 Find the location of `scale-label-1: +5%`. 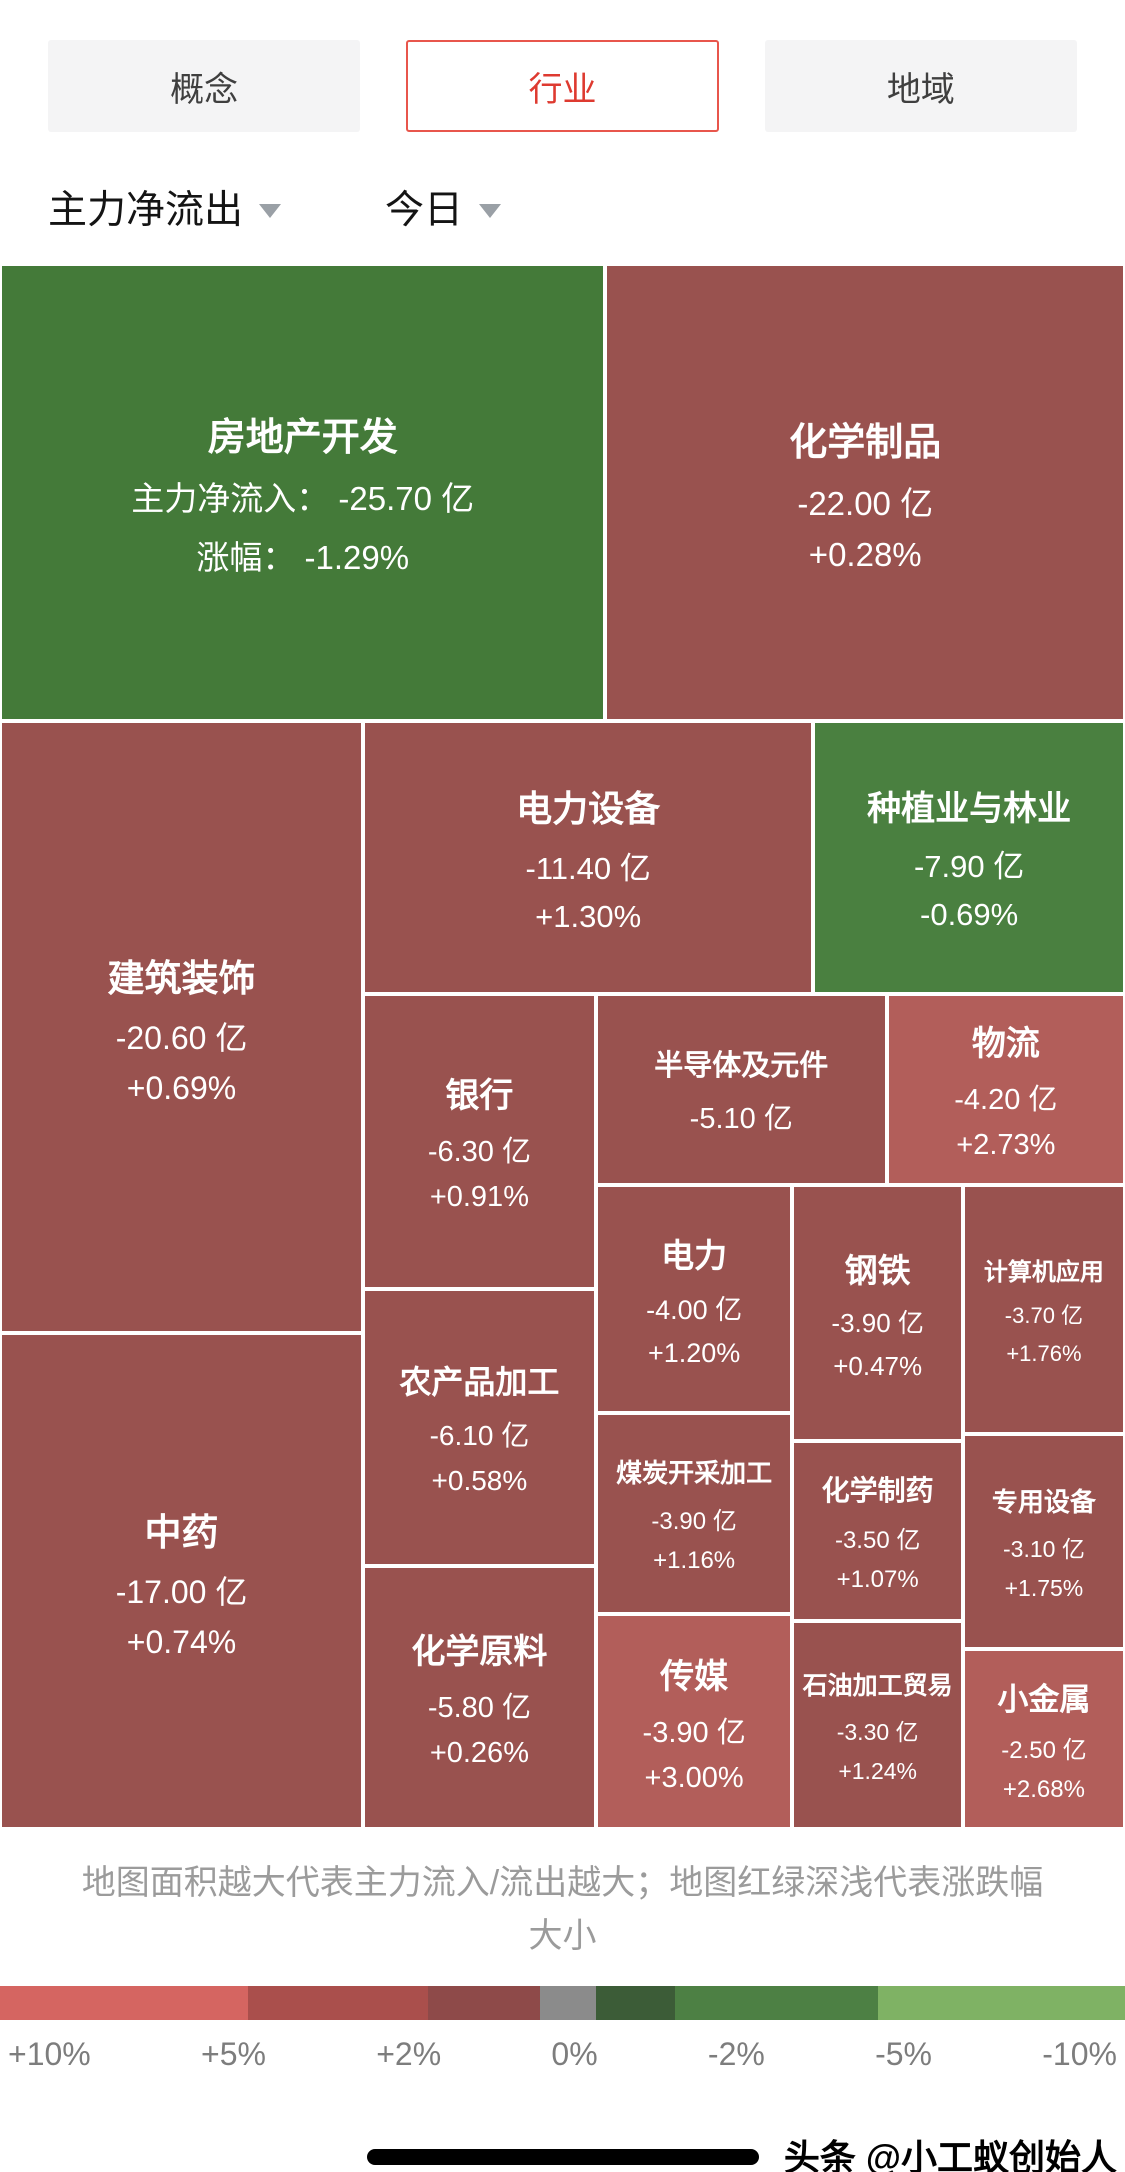

scale-label-1: +5% is located at coordinates (233, 2054).